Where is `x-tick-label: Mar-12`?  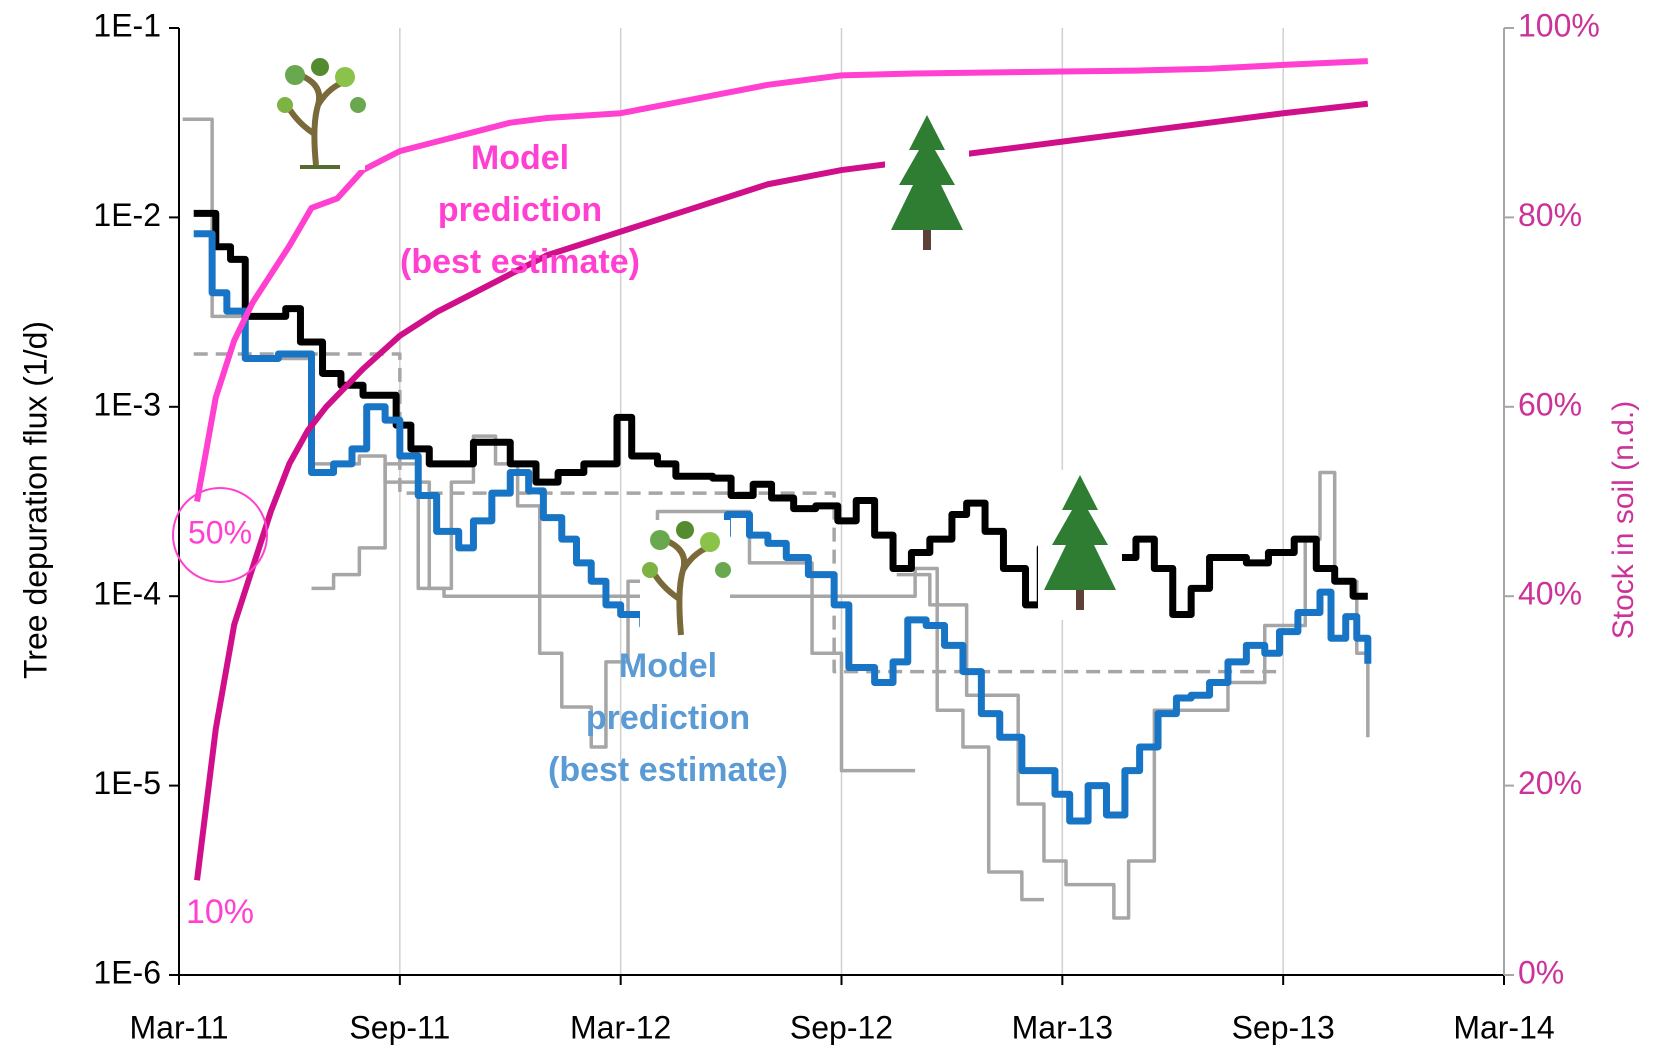 x-tick-label: Mar-12 is located at coordinates (620, 1027).